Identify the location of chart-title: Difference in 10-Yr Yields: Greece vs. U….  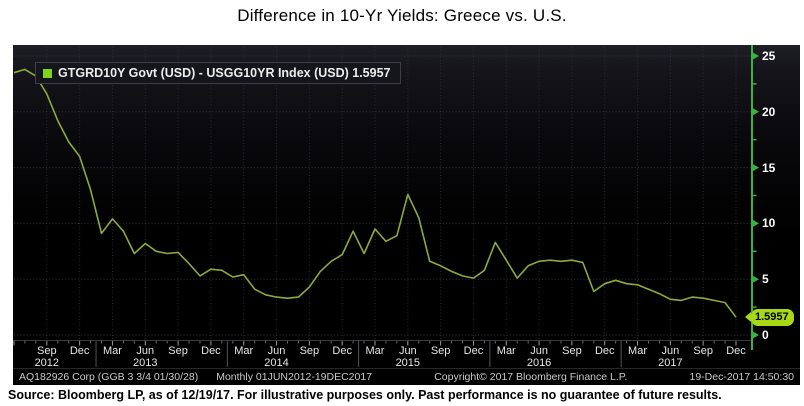
(402, 15).